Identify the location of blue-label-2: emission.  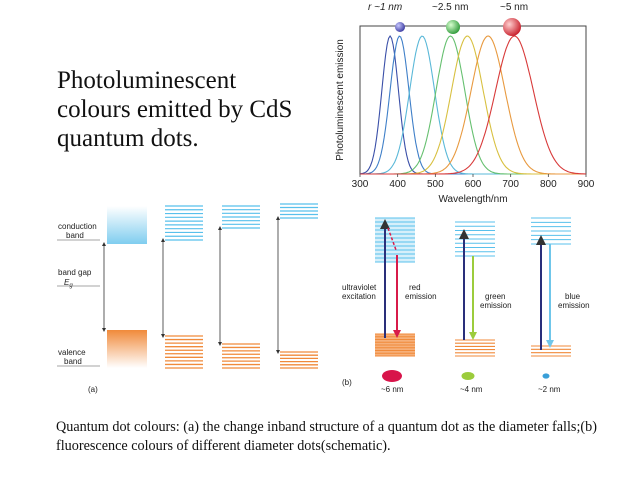
(574, 305).